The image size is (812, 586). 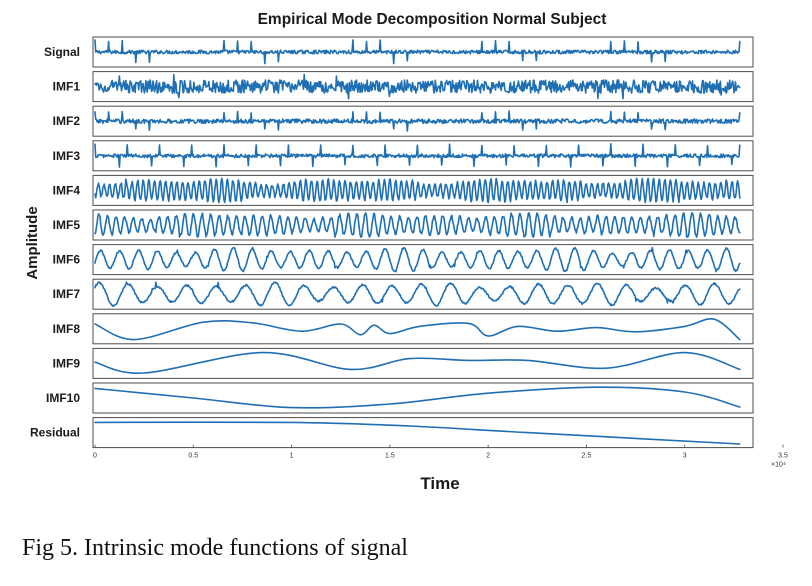 What do you see at coordinates (439, 483) in the screenshot?
I see `x-axis-label: Time` at bounding box center [439, 483].